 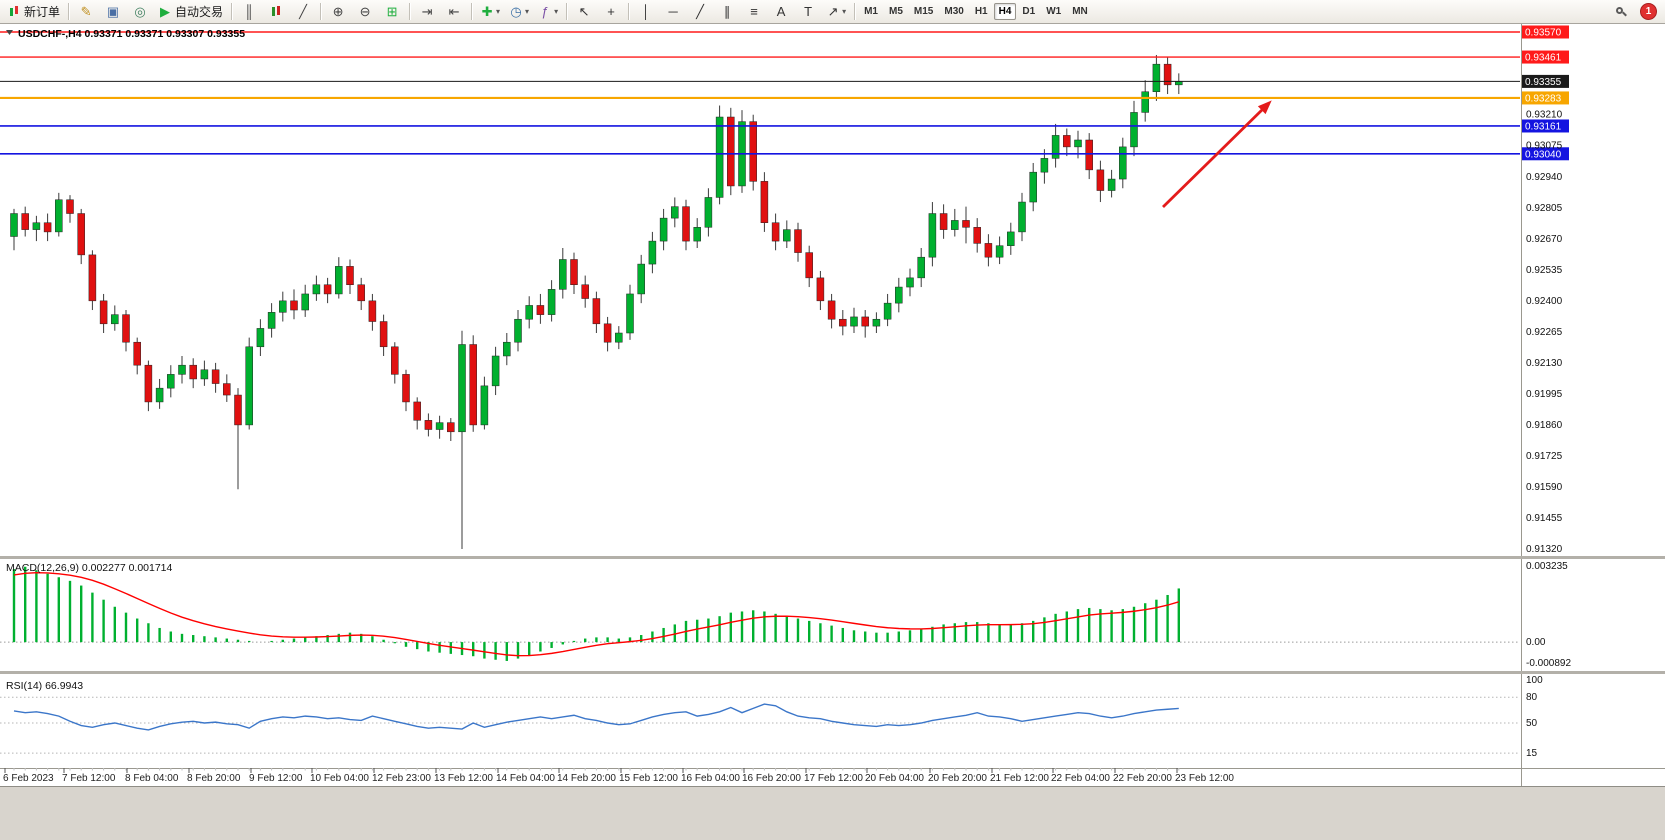 I want to click on label-icon: T, so click(x=808, y=11).